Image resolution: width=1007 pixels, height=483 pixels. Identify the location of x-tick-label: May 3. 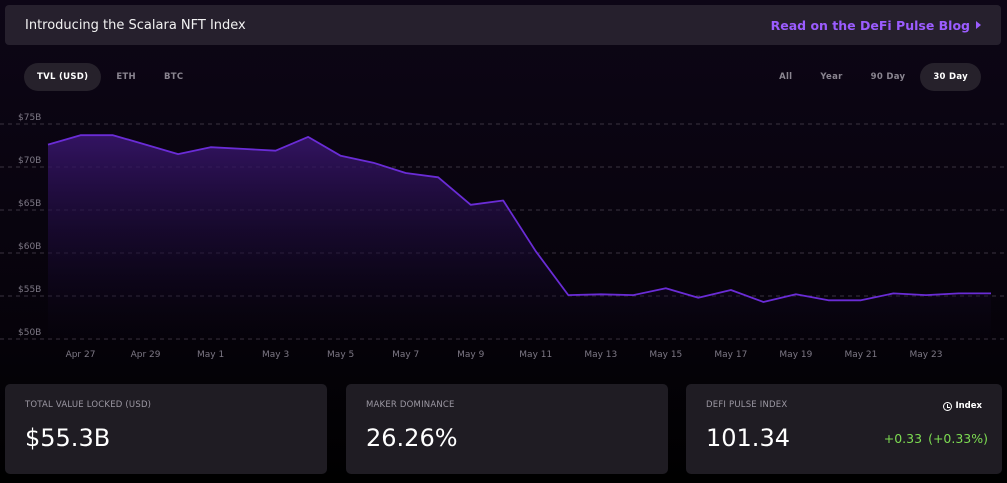
(275, 355).